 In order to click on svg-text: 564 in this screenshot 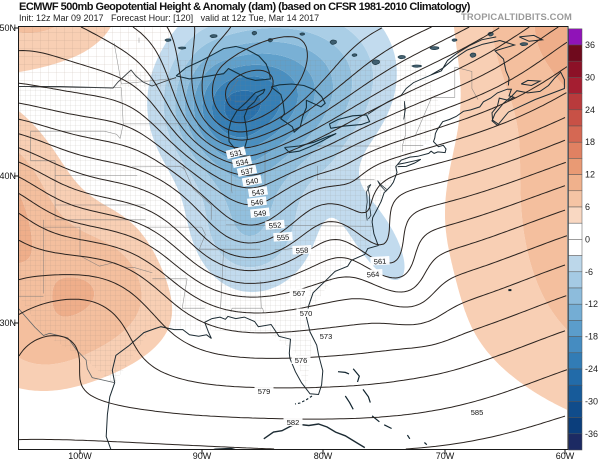, I will do `click(373, 275)`.